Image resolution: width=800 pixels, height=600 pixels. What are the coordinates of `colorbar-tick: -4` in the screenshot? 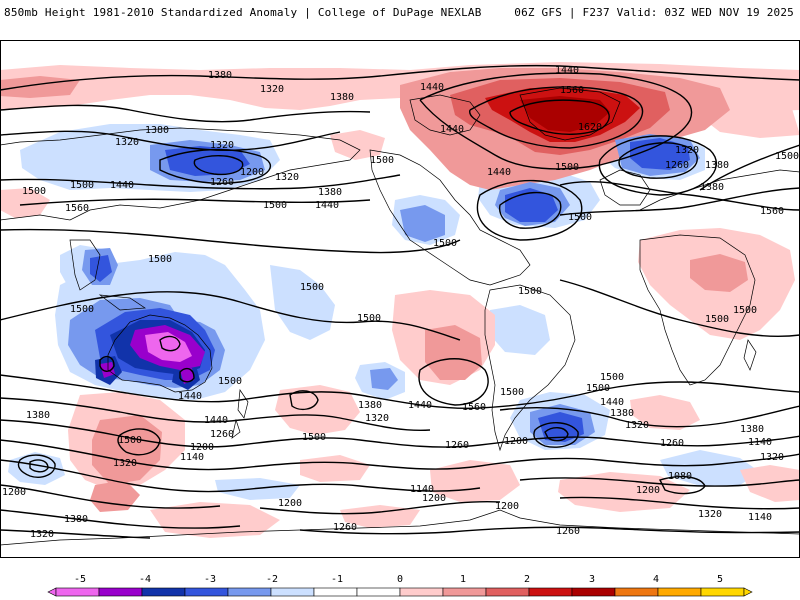 It's located at (145, 579).